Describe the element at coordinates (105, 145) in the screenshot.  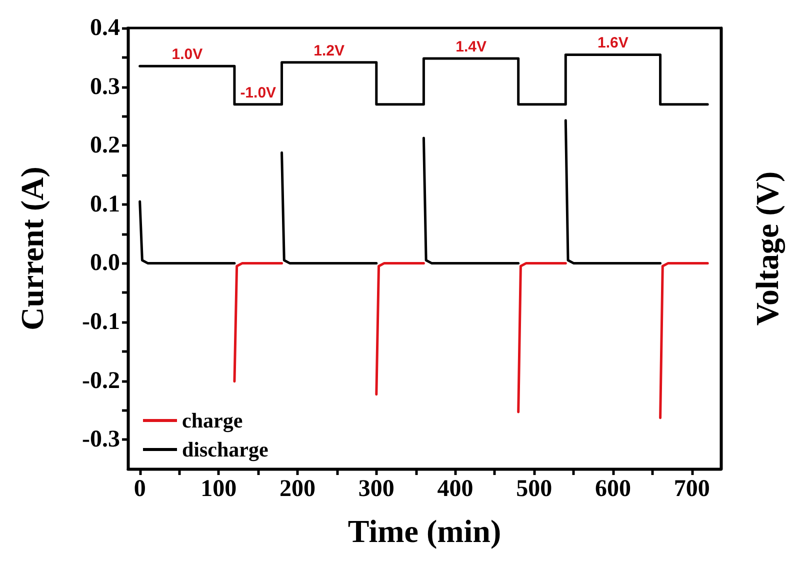
I see `y-tick-label: 0.2` at that location.